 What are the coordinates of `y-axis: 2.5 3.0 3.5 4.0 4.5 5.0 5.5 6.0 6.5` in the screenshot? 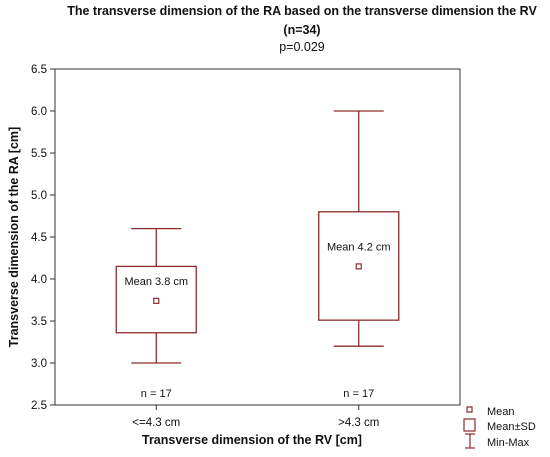 It's located at (43, 238).